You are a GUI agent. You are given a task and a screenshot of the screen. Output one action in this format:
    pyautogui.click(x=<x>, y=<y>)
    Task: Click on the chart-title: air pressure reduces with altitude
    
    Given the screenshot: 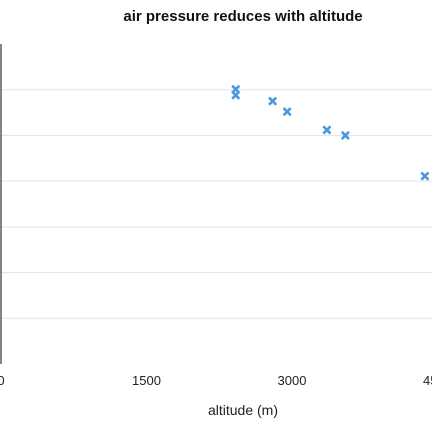 What is the action you would take?
    pyautogui.click(x=243, y=16)
    